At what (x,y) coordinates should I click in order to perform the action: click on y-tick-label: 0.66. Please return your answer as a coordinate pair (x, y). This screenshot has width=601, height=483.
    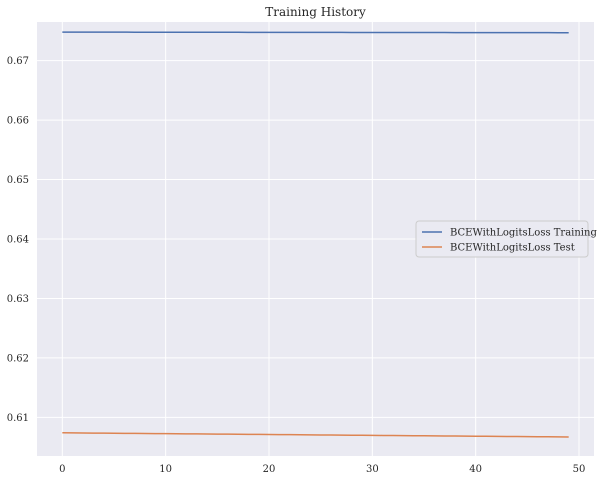
    Looking at the image, I should click on (18, 121).